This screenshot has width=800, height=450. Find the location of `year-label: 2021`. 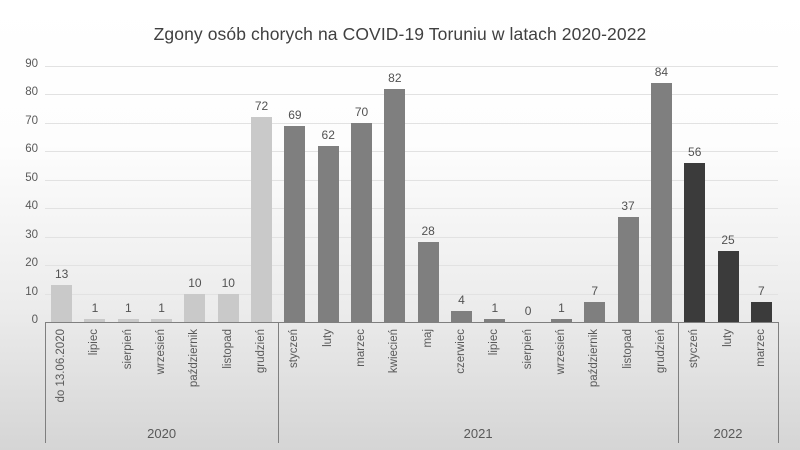

year-label: 2021 is located at coordinates (478, 433).